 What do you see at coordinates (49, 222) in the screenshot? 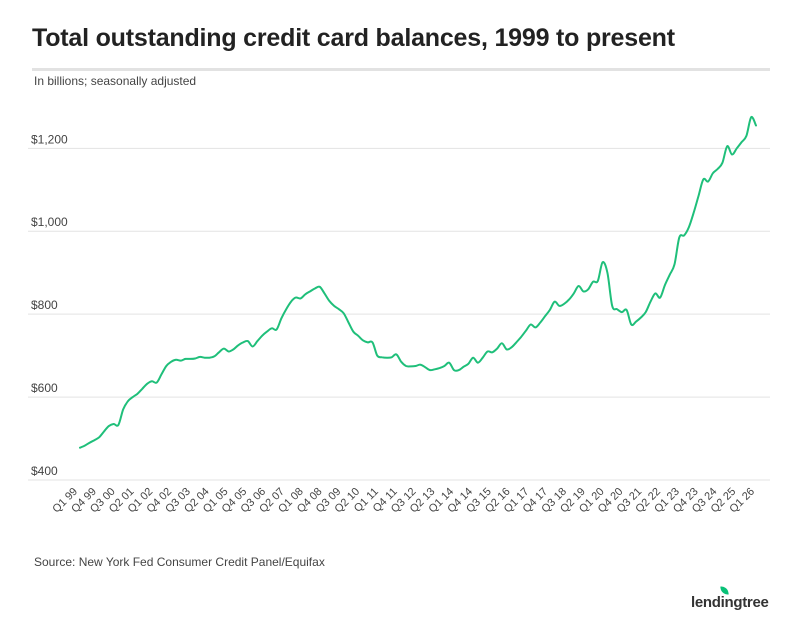
I see `y-tick-label: $1,000` at bounding box center [49, 222].